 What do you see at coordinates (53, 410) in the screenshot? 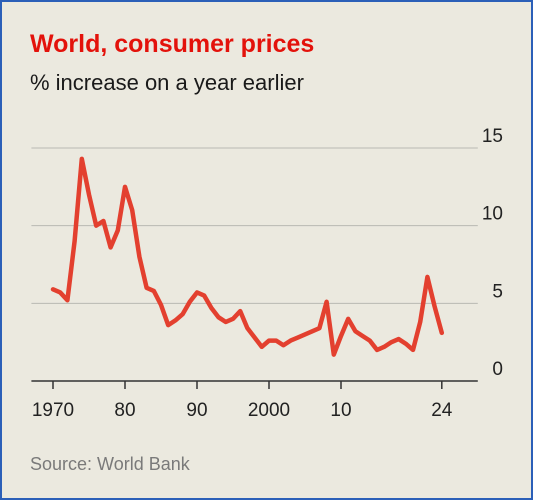
I see `x-tick-label: 1970` at bounding box center [53, 410].